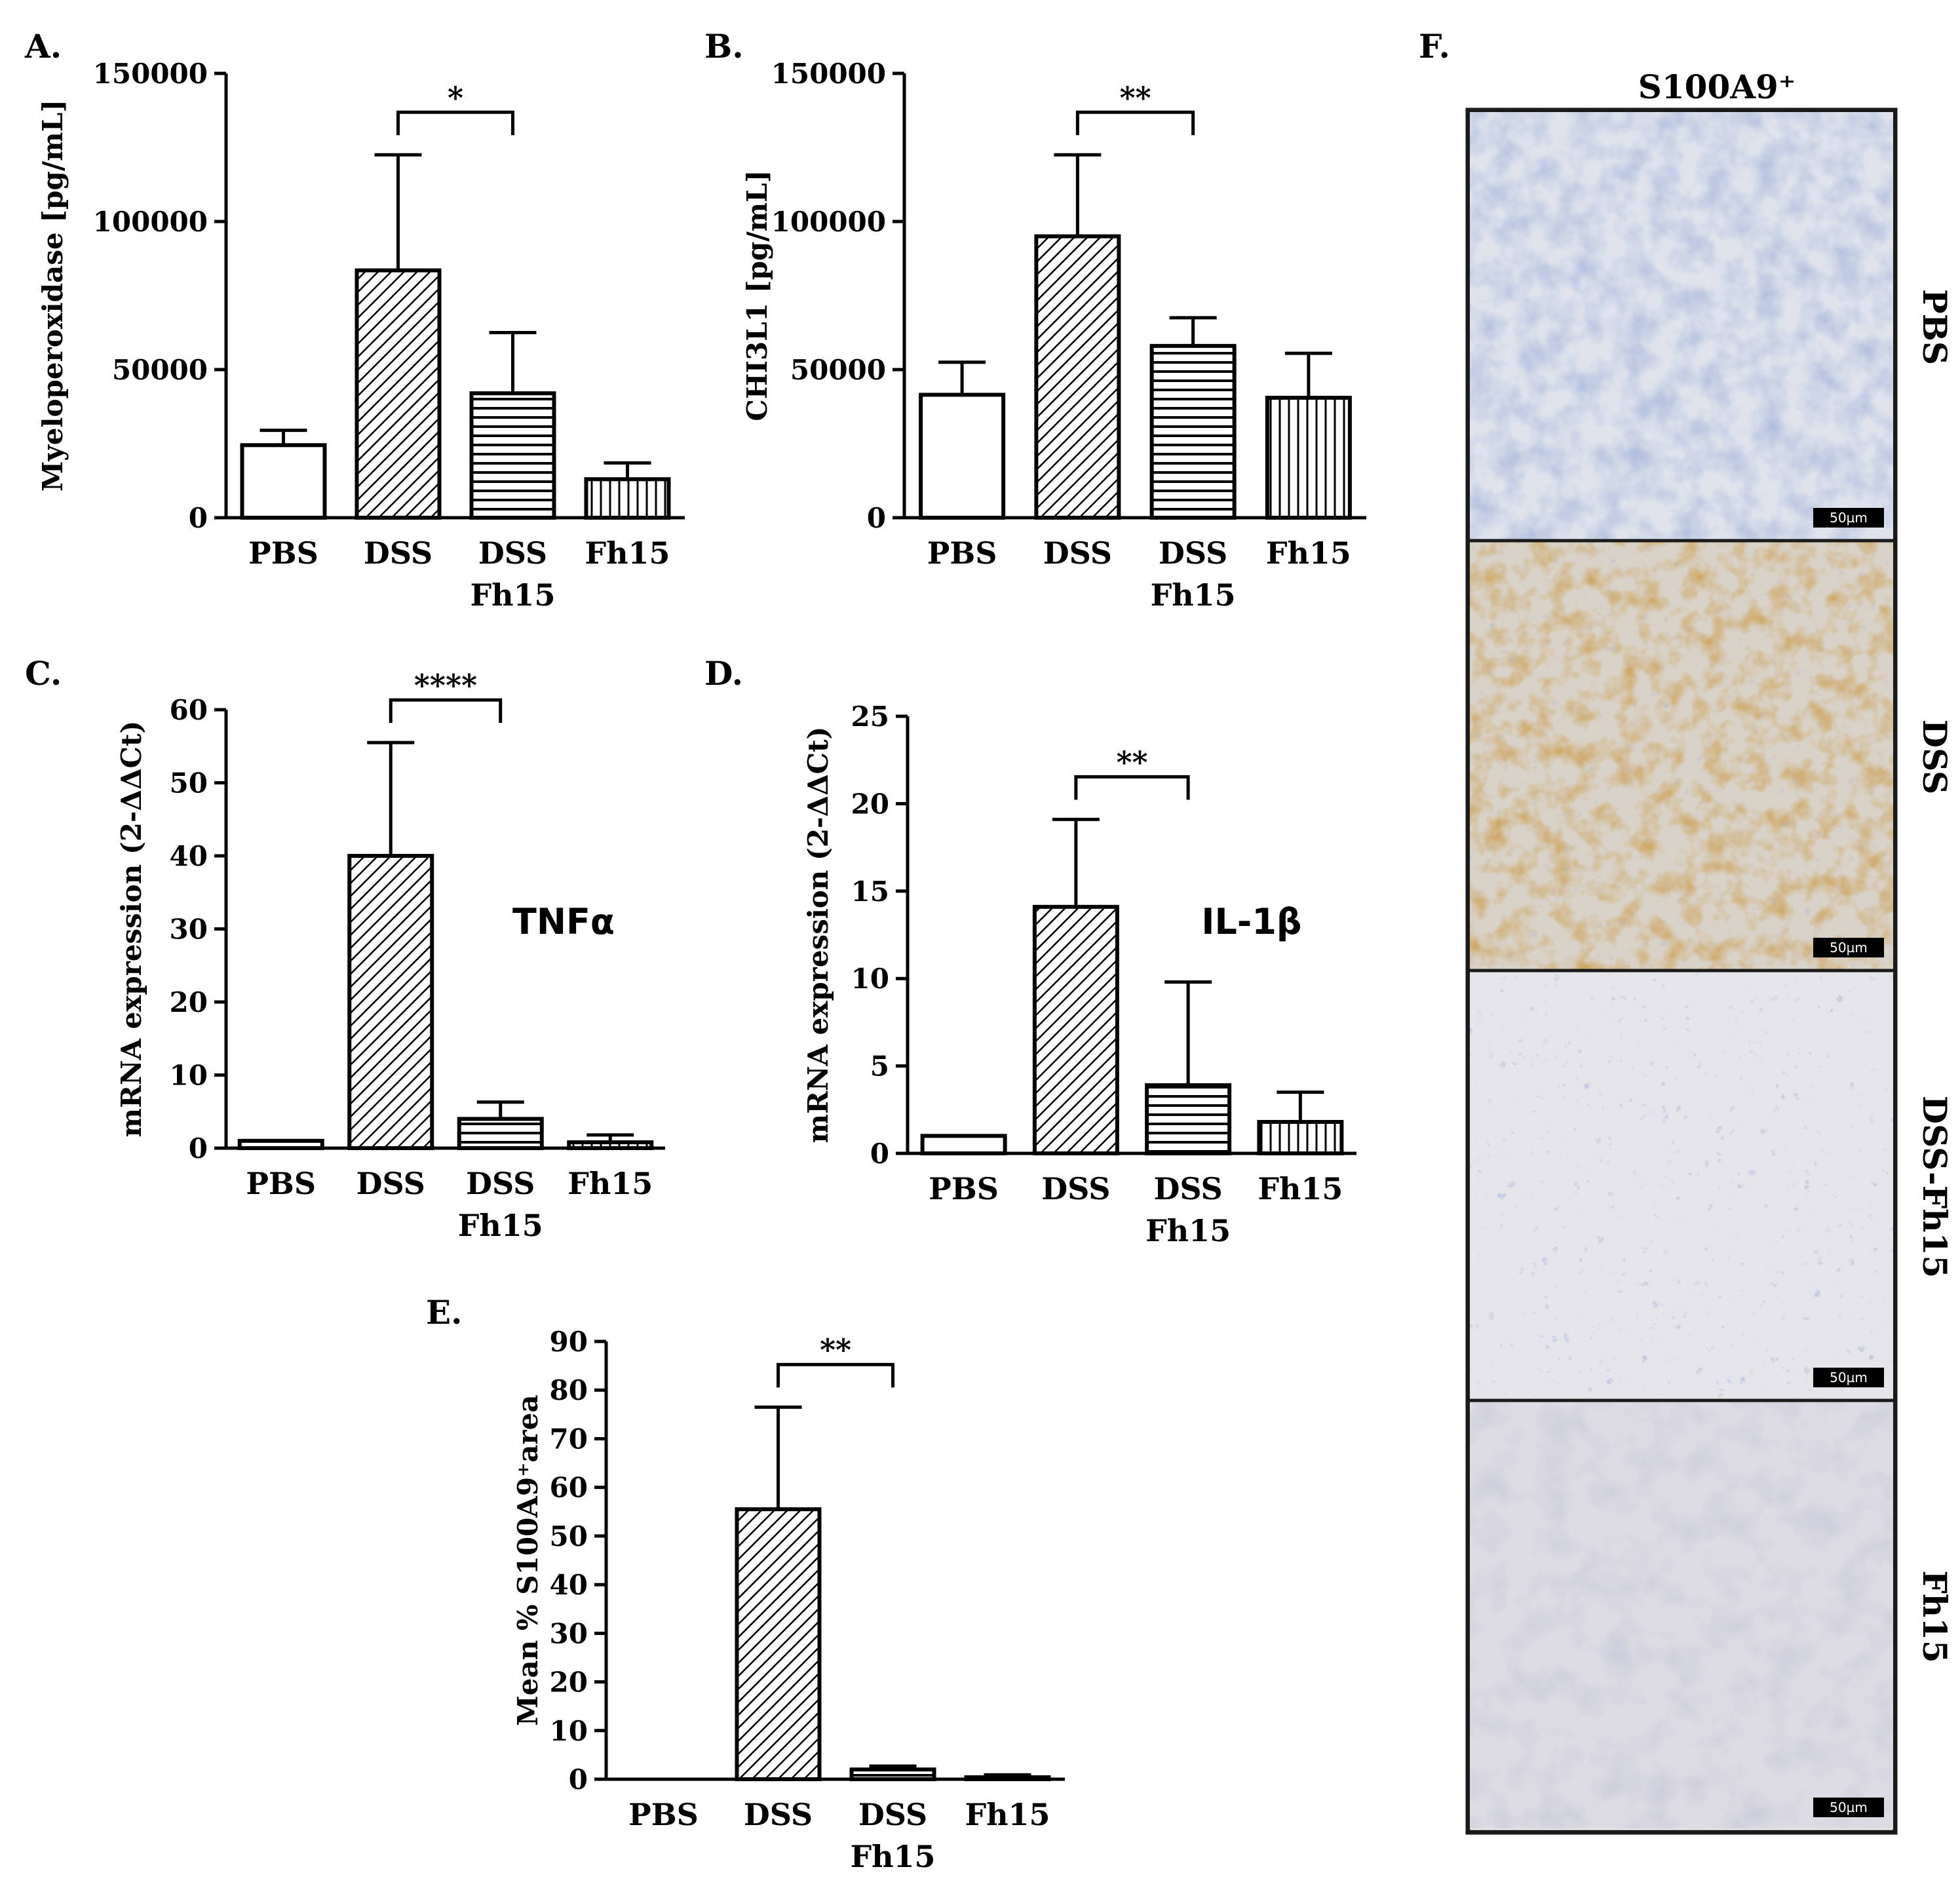  I want to click on y-tick-label: 10, so click(569, 1731).